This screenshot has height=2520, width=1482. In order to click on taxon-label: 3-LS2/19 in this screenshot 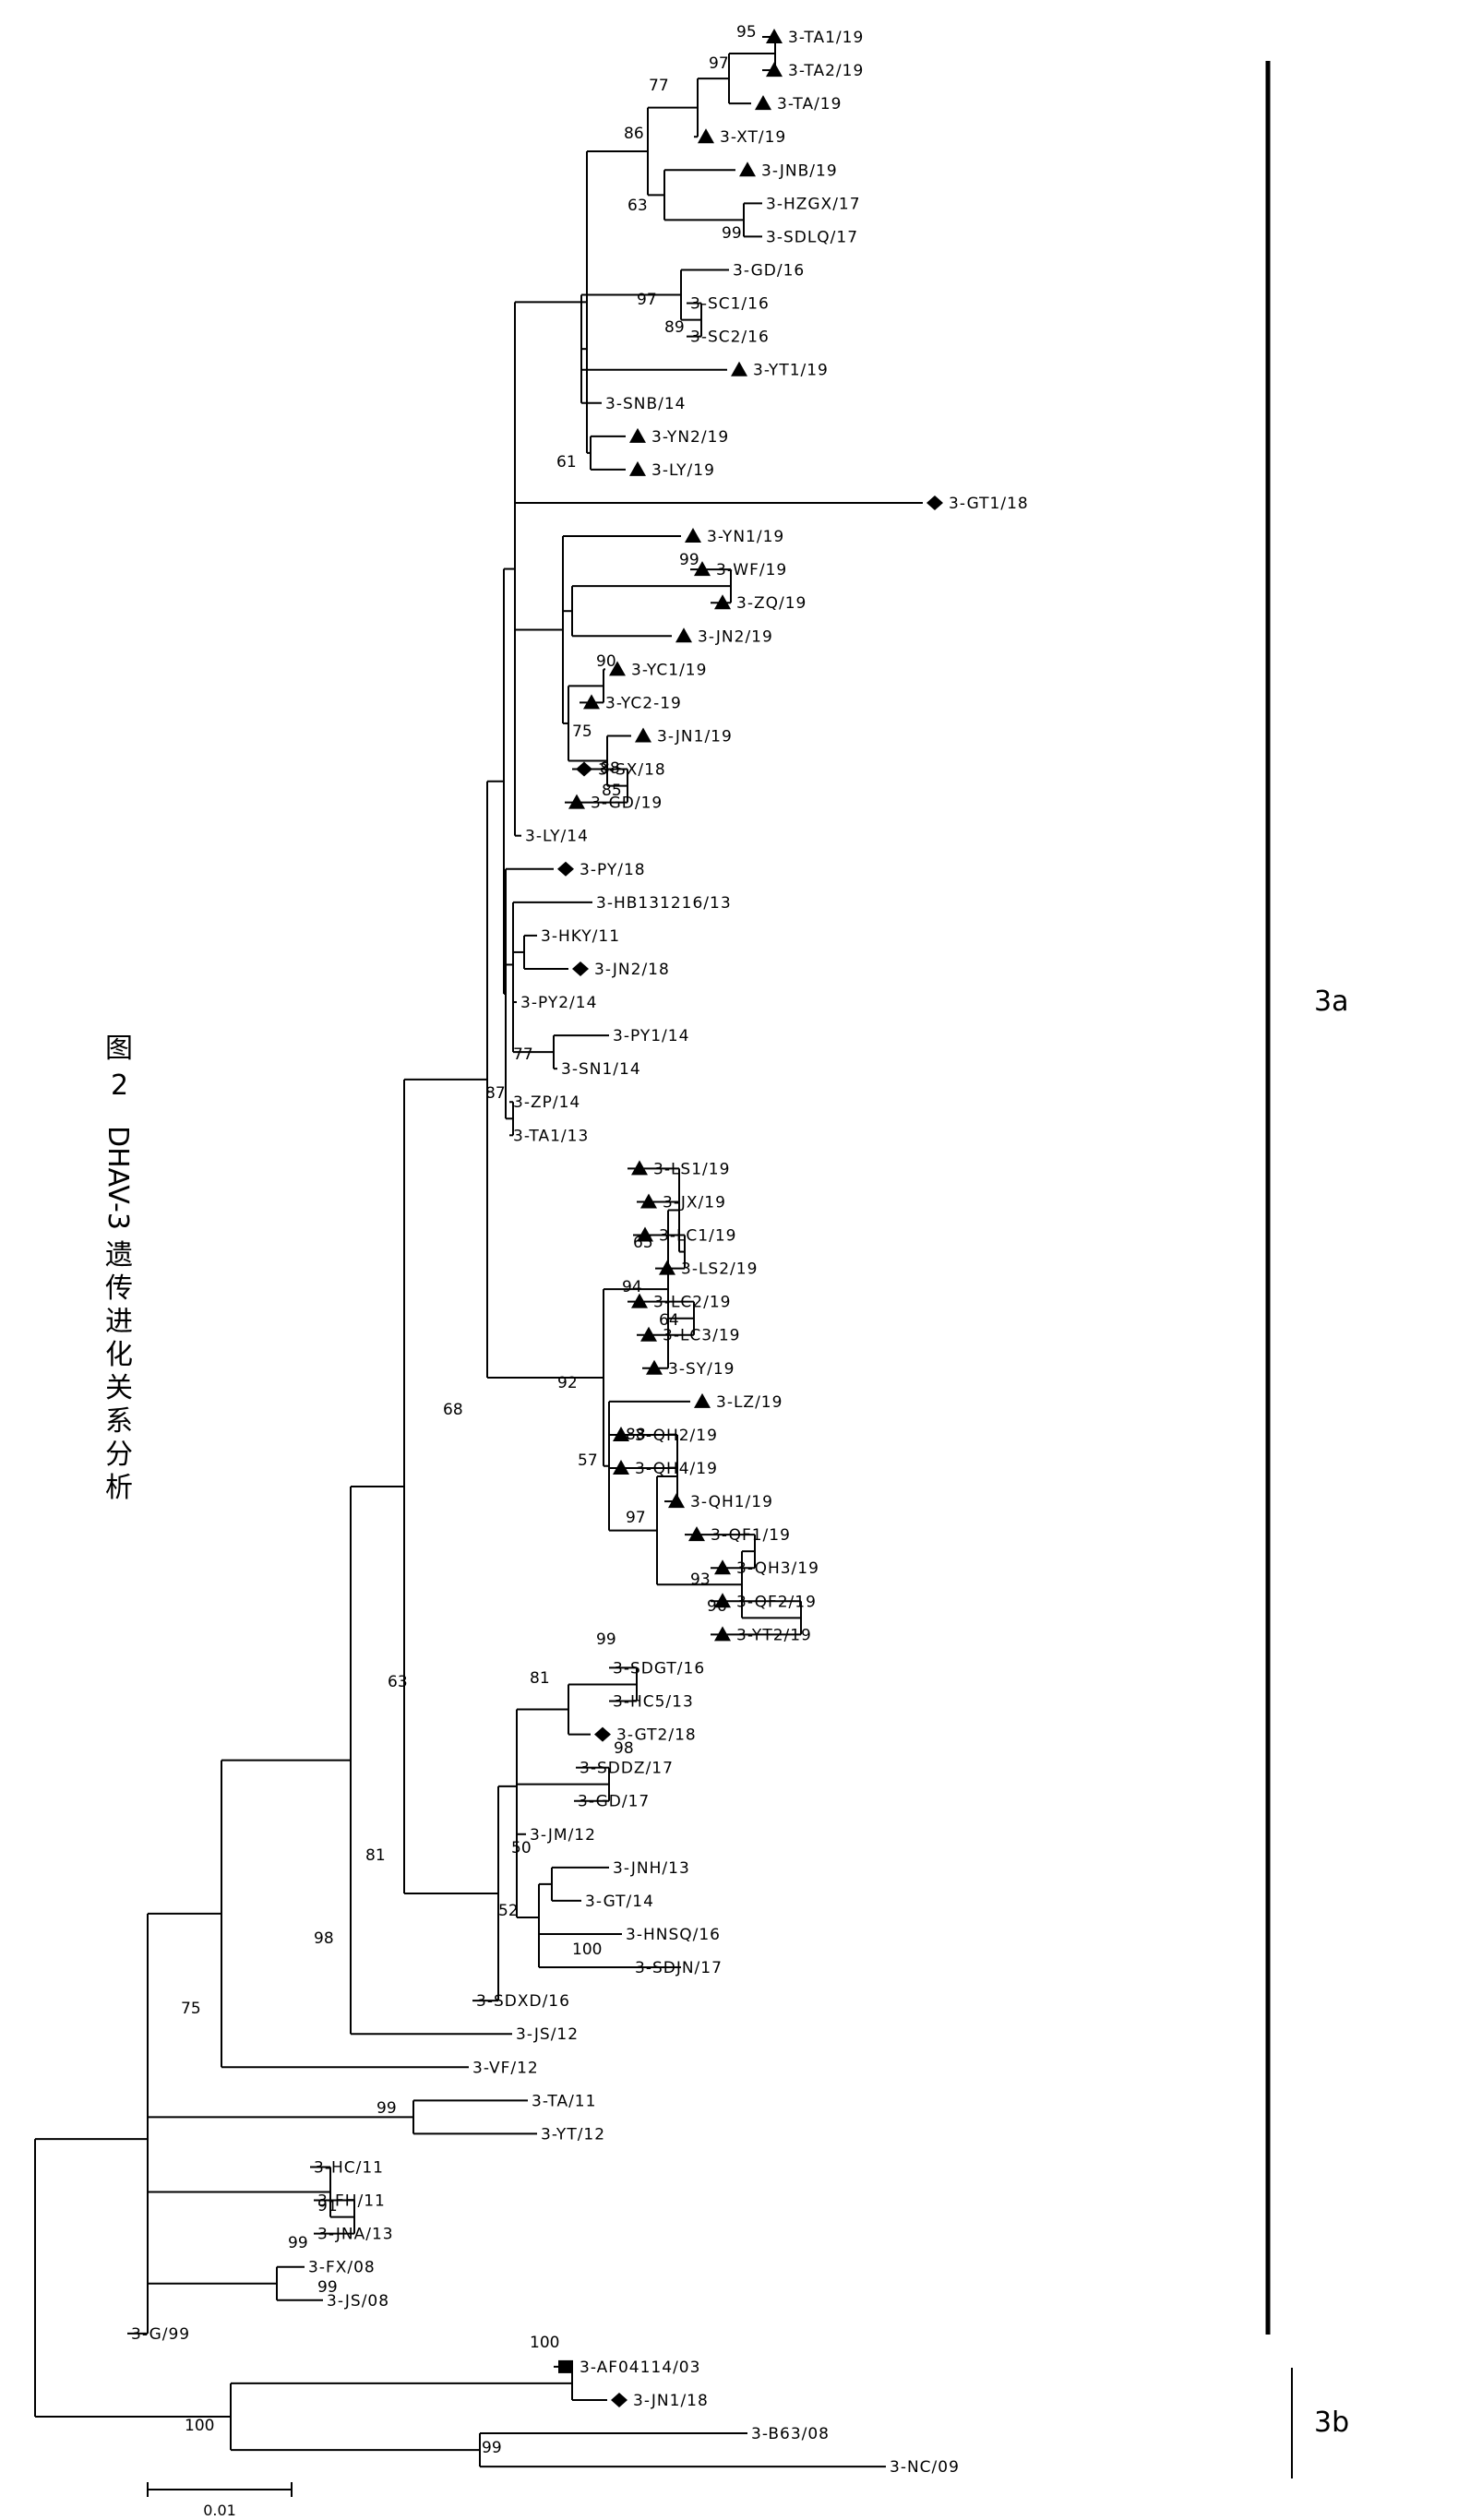, I will do `click(719, 1269)`.